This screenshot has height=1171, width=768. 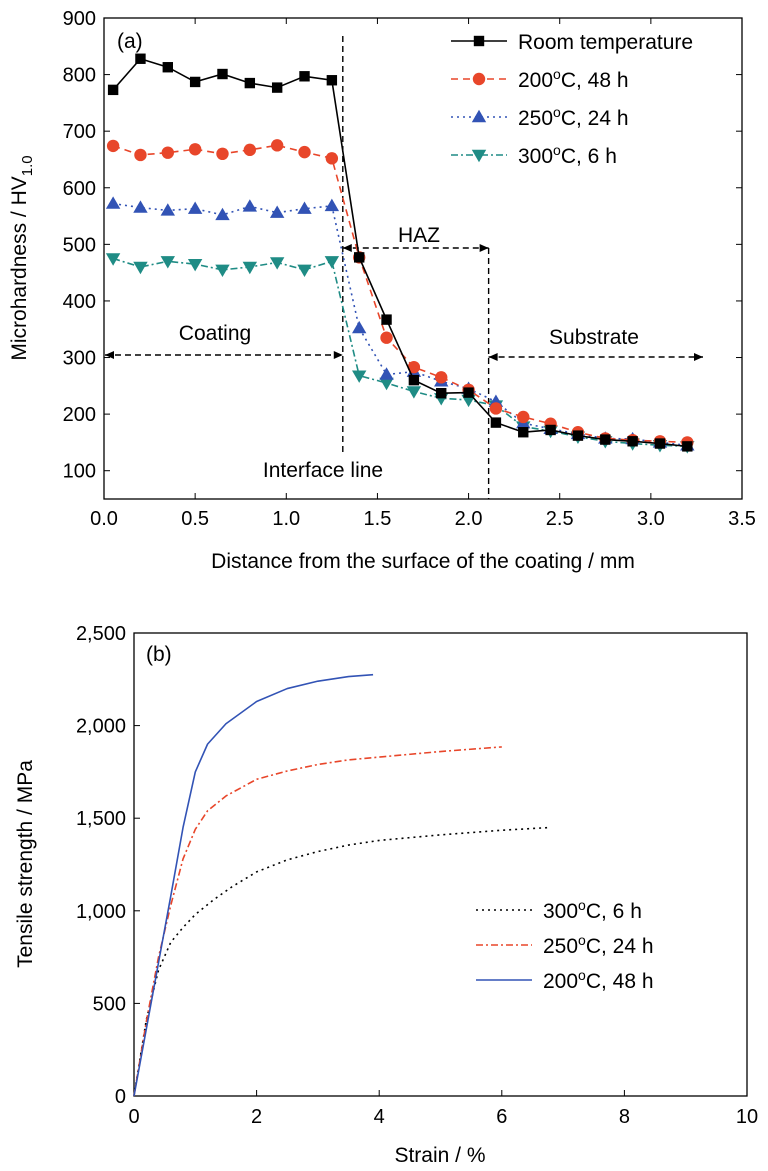 I want to click on x-tick-label: 1.0, so click(x=286, y=519).